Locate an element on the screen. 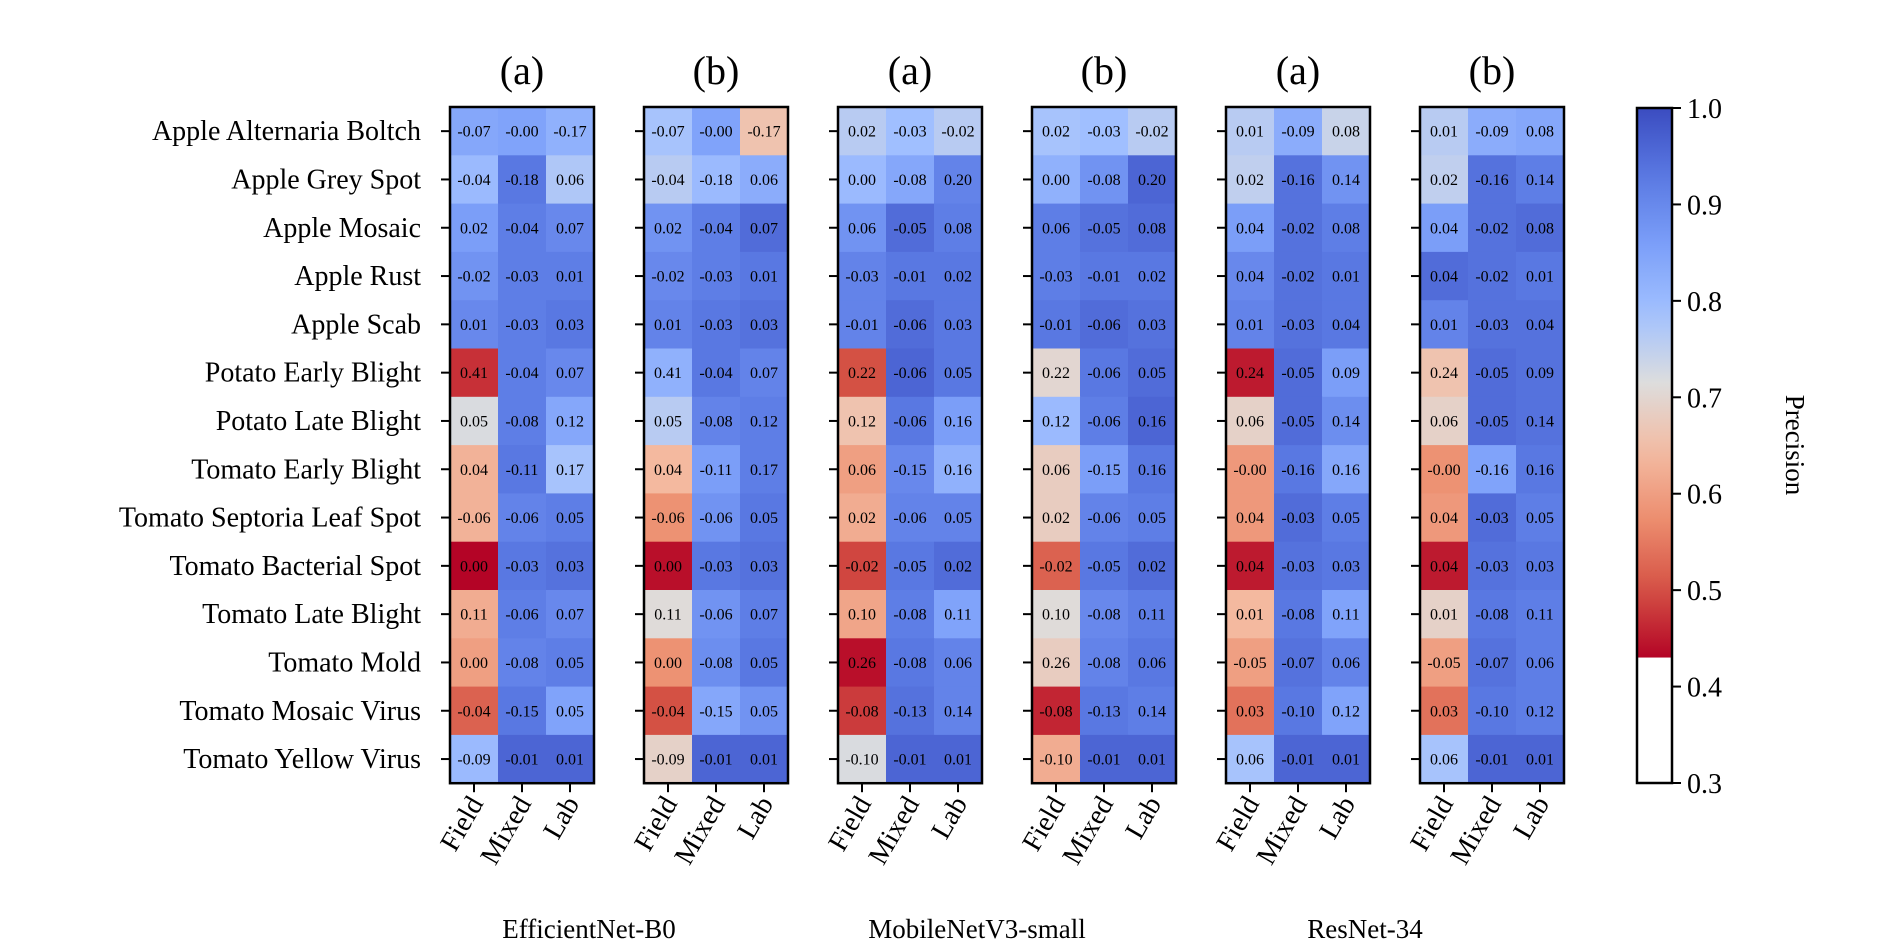 The height and width of the screenshot is (944, 1889). panel-title: (b) is located at coordinates (1104, 70).